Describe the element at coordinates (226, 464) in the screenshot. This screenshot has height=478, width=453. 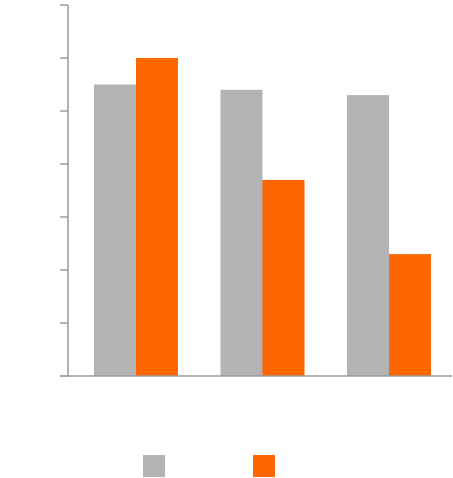
I see `legend` at that location.